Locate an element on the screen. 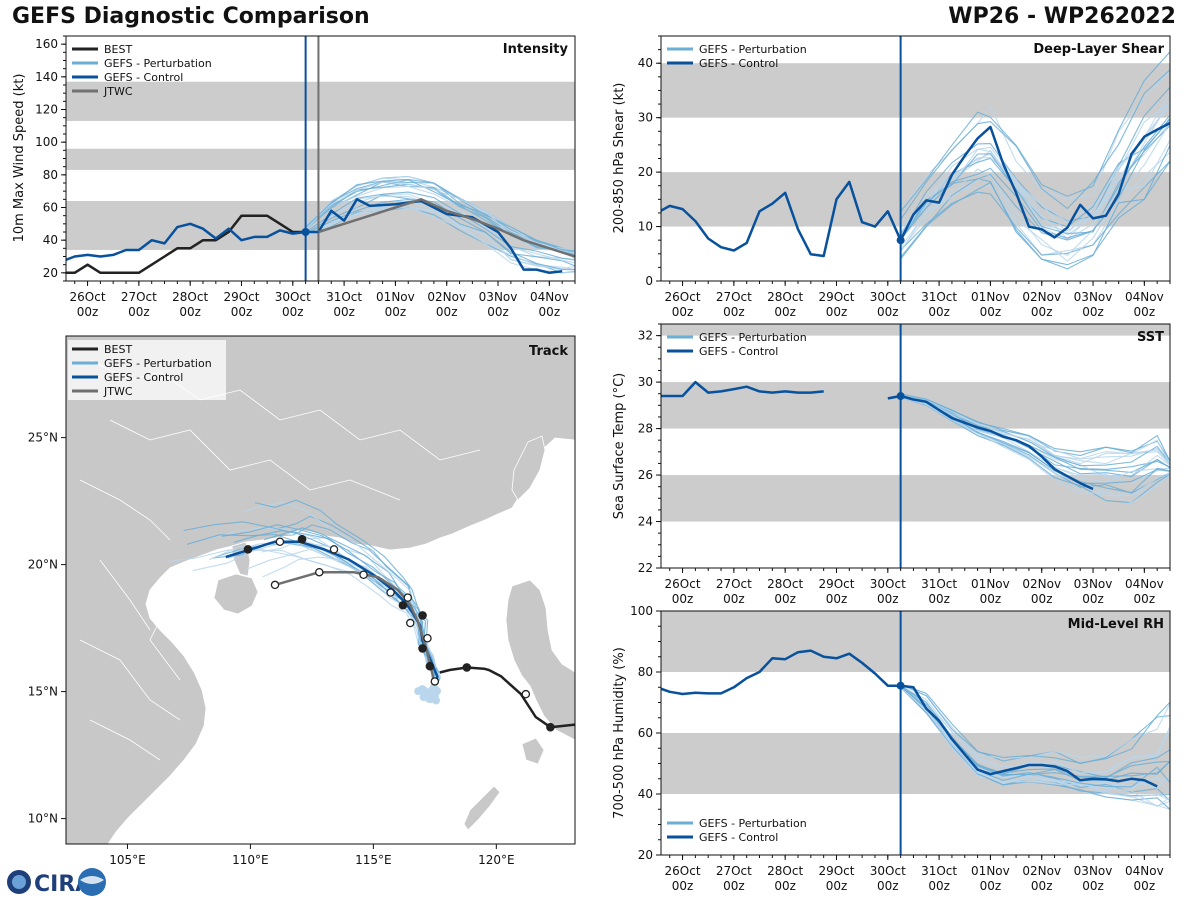  sst-ytick-label: 22 is located at coordinates (645, 568).